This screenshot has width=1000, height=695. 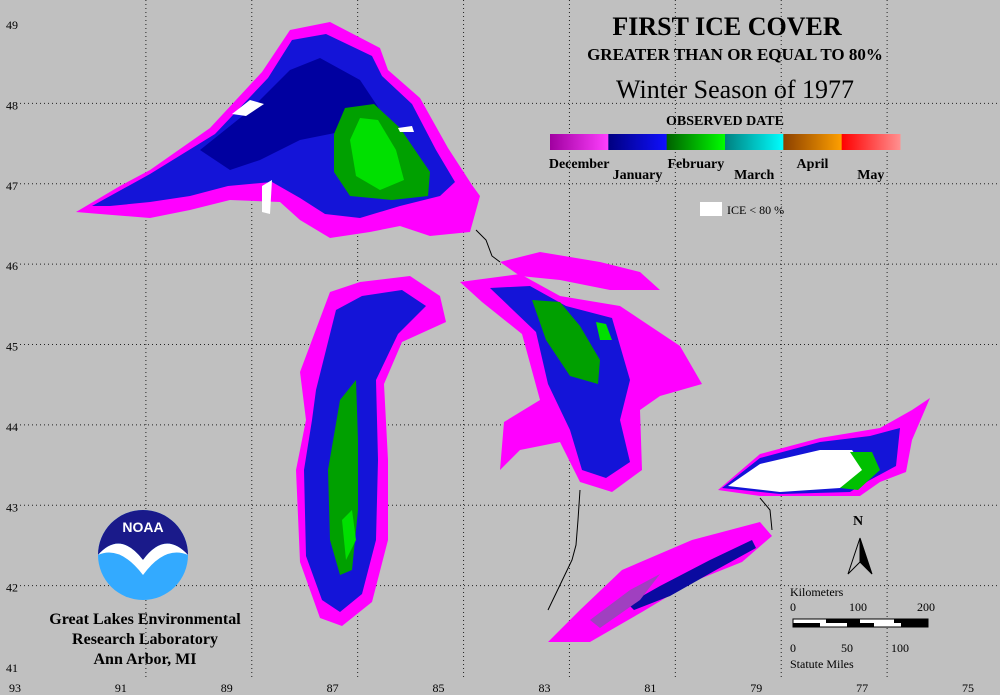 What do you see at coordinates (371, 451) in the screenshot?
I see `lake-michigan` at bounding box center [371, 451].